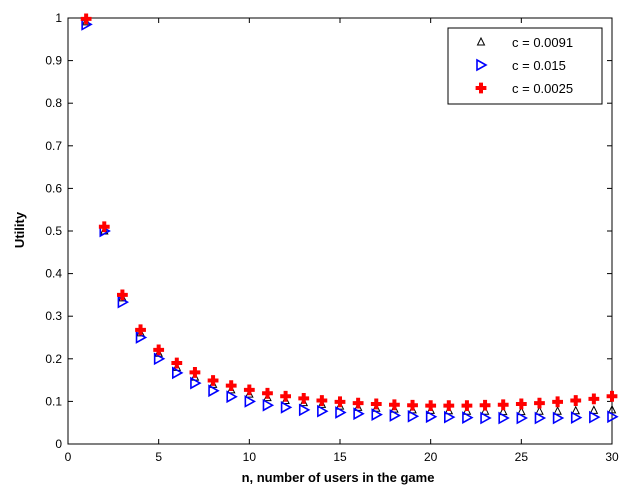  I want to click on y-tick-label: 0.3, so click(53, 316).